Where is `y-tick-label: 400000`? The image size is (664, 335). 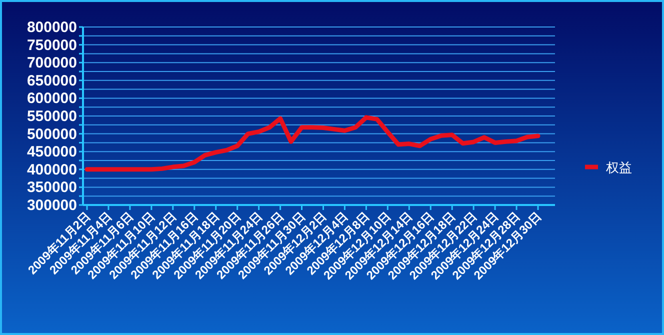 y-tick-label: 400000 is located at coordinates (51, 169).